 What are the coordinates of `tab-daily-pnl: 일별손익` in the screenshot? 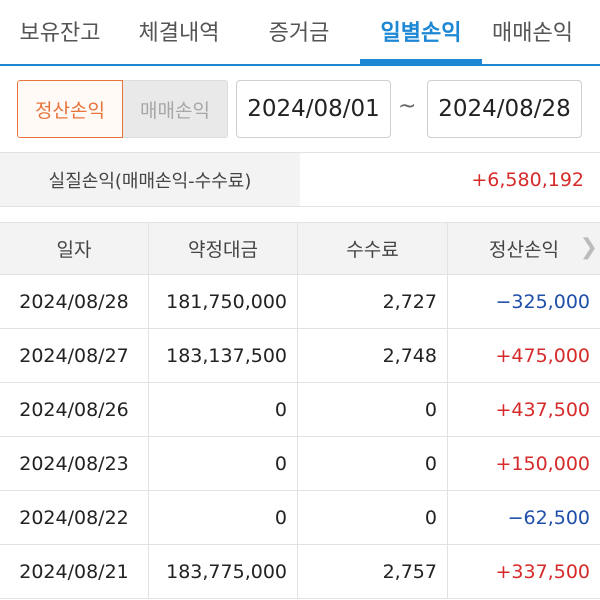 It's located at (421, 32).